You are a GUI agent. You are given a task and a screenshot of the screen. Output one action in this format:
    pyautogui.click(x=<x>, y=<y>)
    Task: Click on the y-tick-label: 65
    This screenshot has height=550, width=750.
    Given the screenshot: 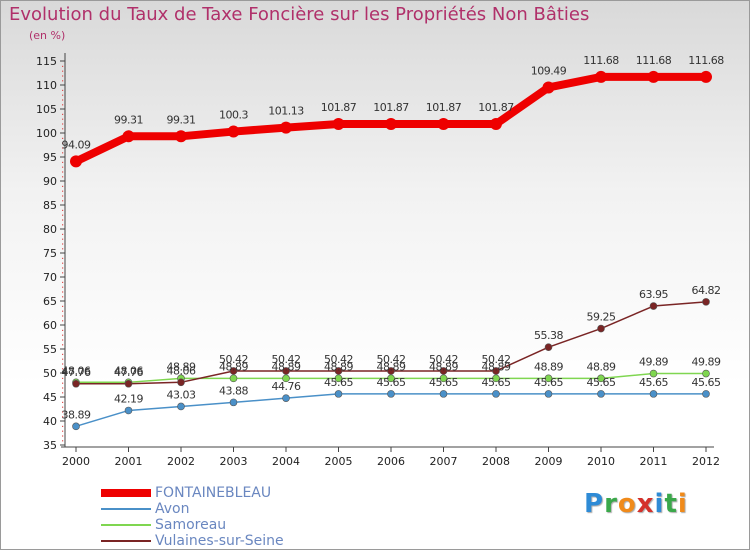 What is the action you would take?
    pyautogui.click(x=50, y=301)
    